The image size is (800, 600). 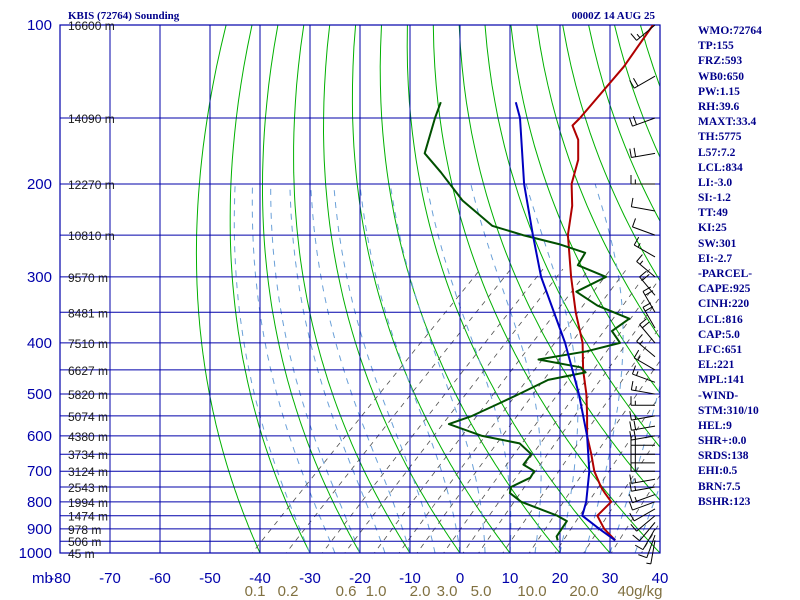 I want to click on wind-barbs, so click(x=642, y=294).